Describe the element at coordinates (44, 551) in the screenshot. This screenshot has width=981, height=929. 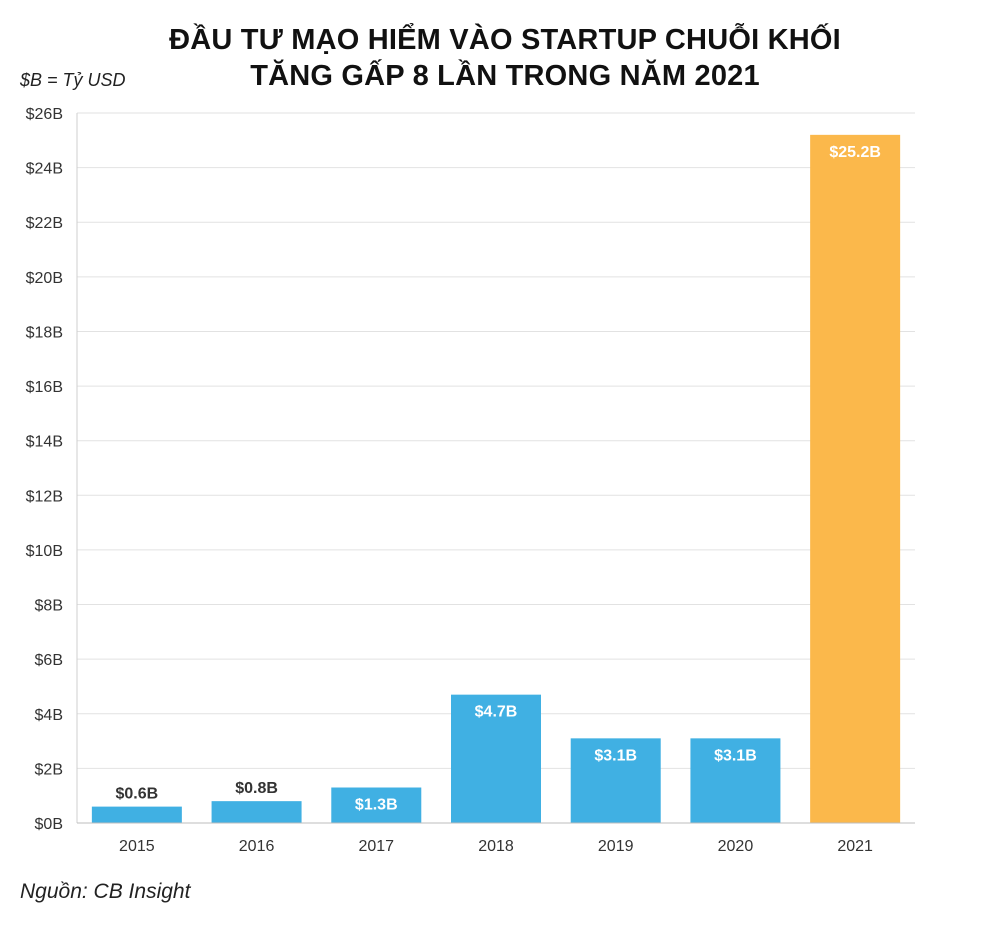
I see `y-tick-label: $10B` at that location.